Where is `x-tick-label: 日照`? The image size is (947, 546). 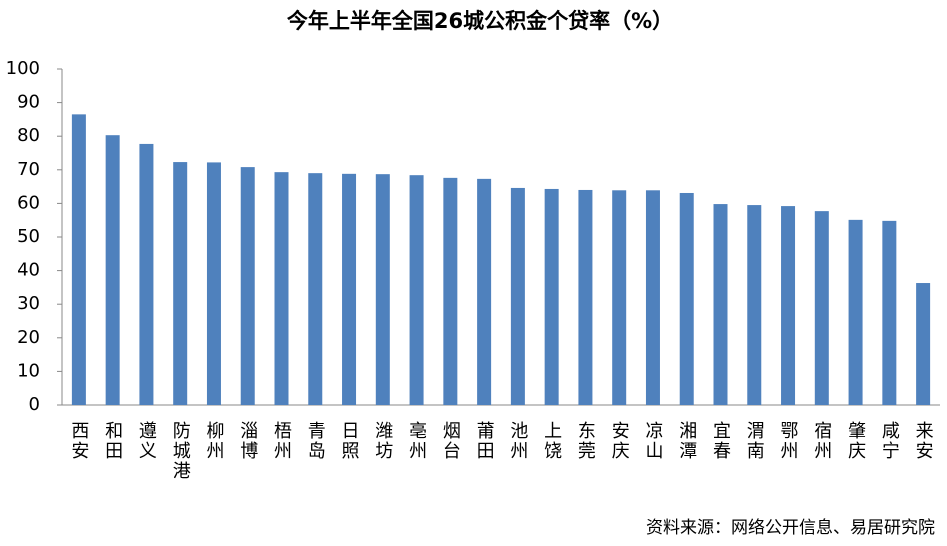
x-tick-label: 日照 is located at coordinates (349, 441).